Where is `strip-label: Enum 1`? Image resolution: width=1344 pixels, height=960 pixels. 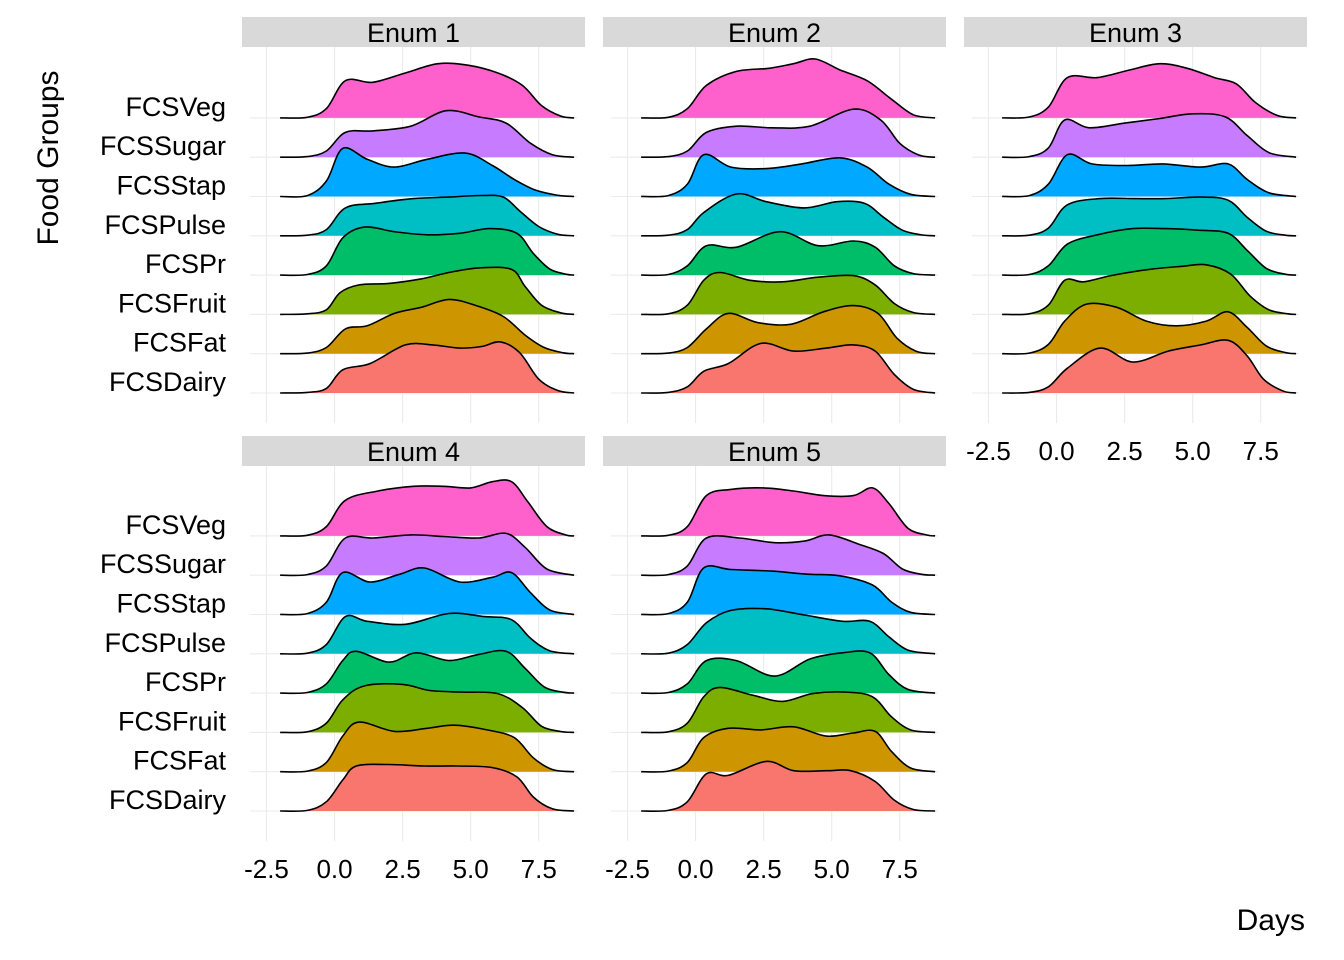 strip-label: Enum 1 is located at coordinates (413, 33).